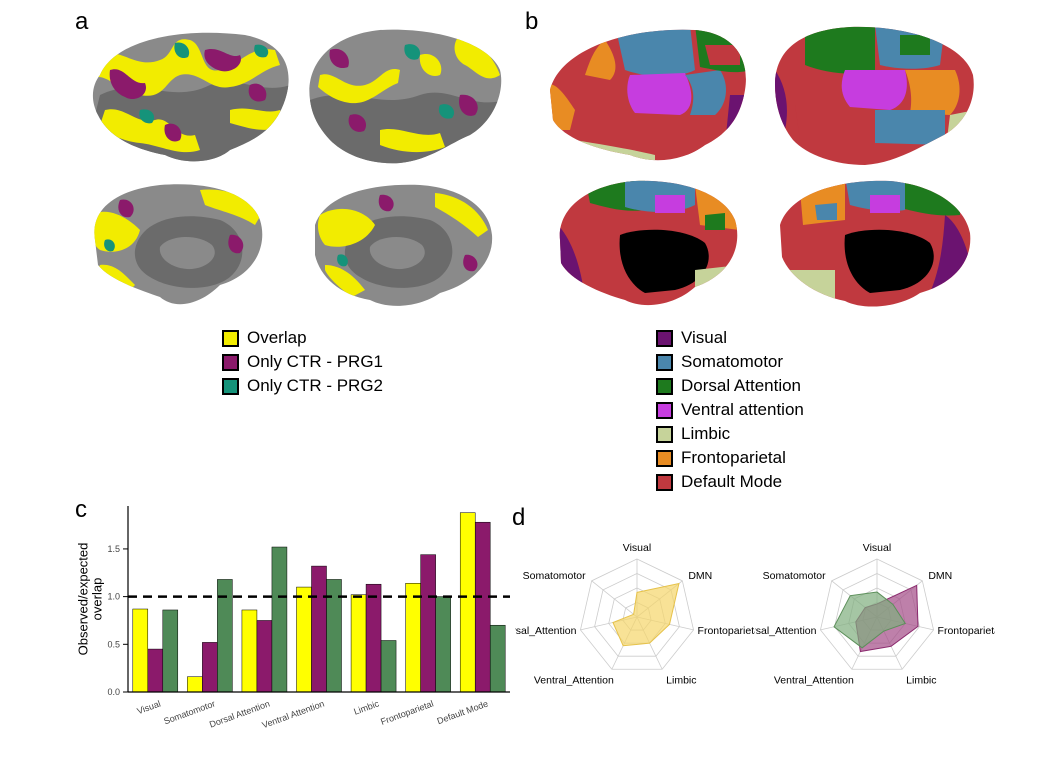 This screenshot has height=760, width=1060. I want to click on legend-label: Only CTR - PRG1, so click(315, 361).